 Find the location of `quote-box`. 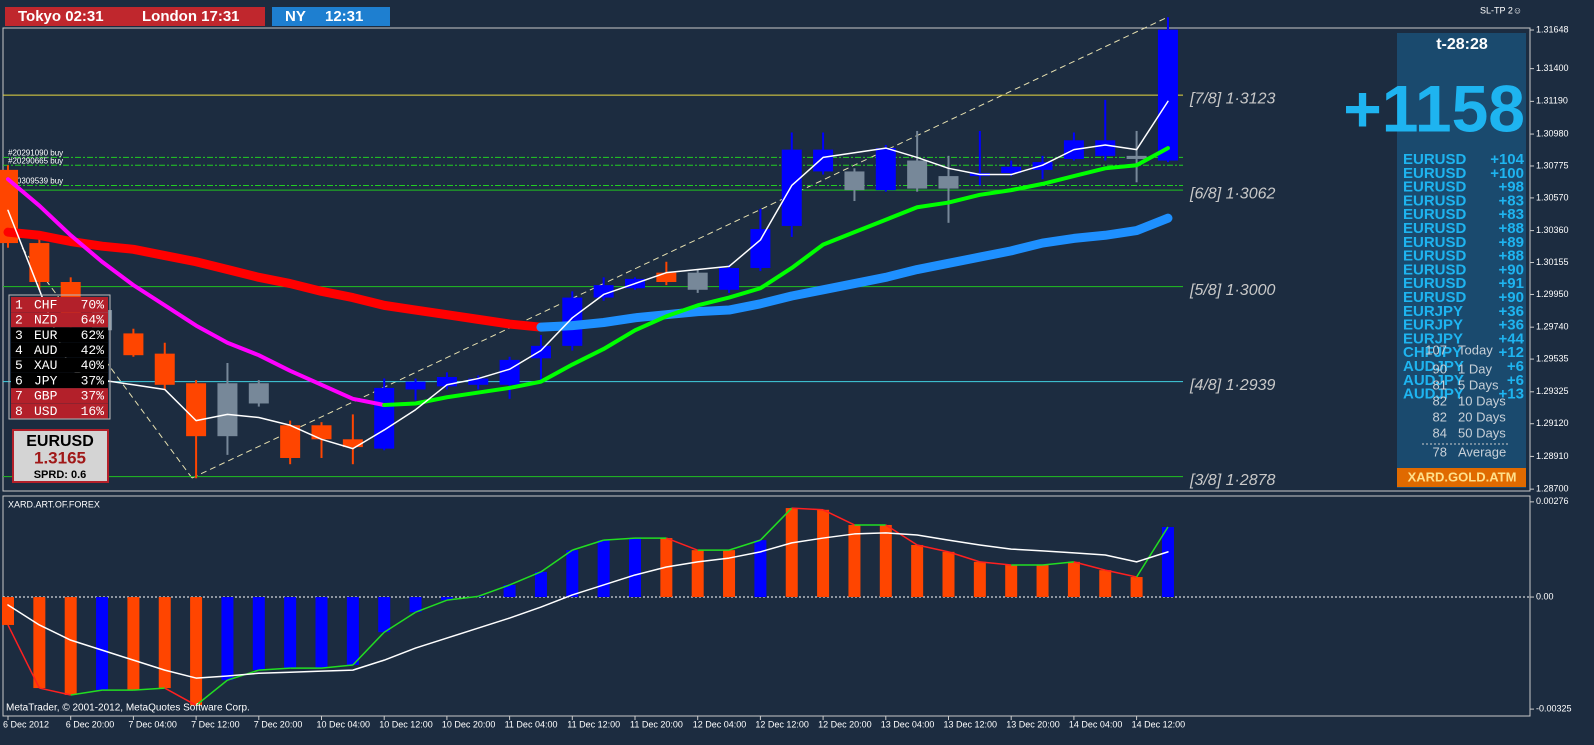

quote-box is located at coordinates (60, 456).